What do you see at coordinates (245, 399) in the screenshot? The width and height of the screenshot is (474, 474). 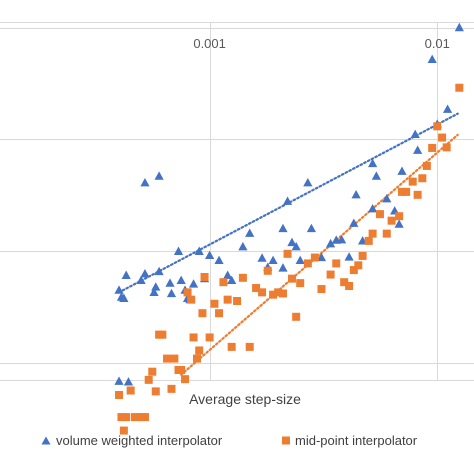 I see `x-axis-title: Average step-size` at bounding box center [245, 399].